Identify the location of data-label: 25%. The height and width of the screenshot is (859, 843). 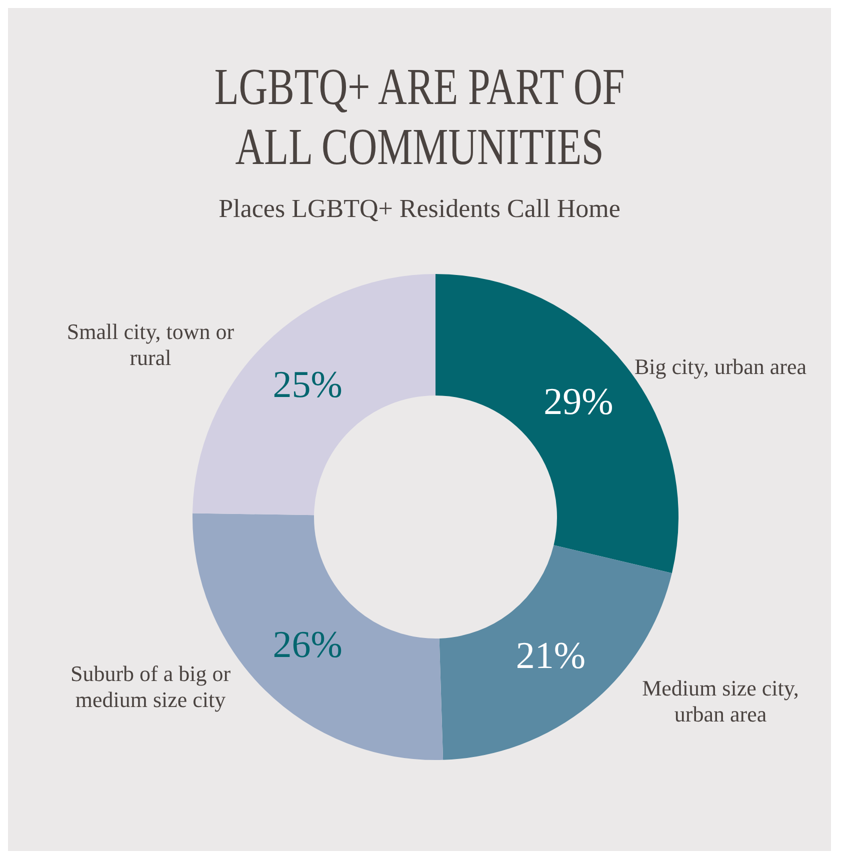
(307, 385).